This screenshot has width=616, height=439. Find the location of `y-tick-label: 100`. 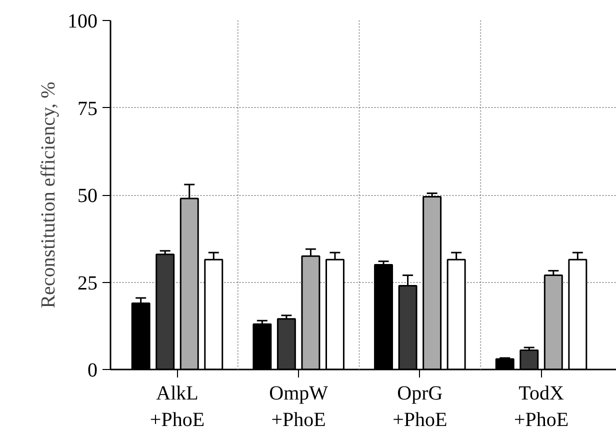

y-tick-label: 100 is located at coordinates (83, 21).